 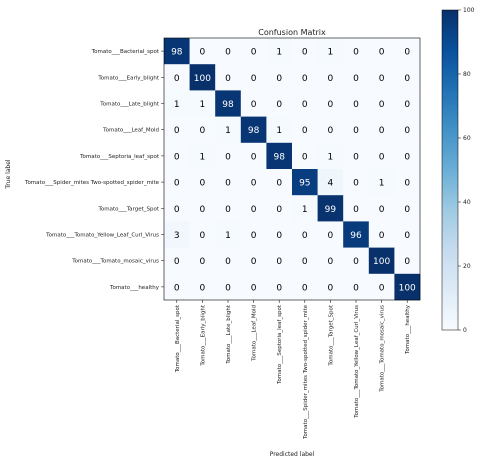 I want to click on colorbar, so click(x=450, y=170).